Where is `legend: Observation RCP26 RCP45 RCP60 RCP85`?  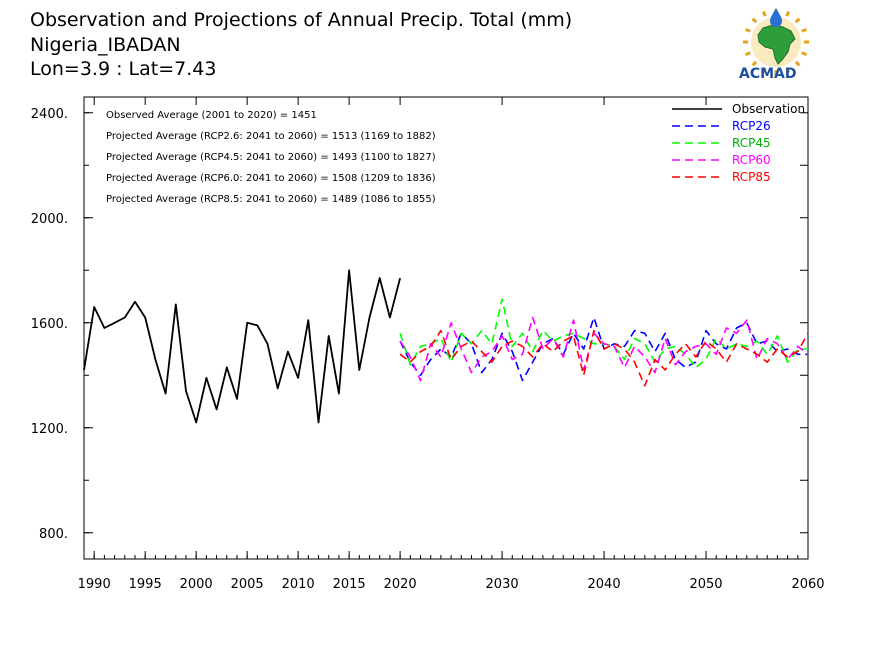
legend: Observation RCP26 RCP45 RCP60 RCP85 is located at coordinates (738, 143).